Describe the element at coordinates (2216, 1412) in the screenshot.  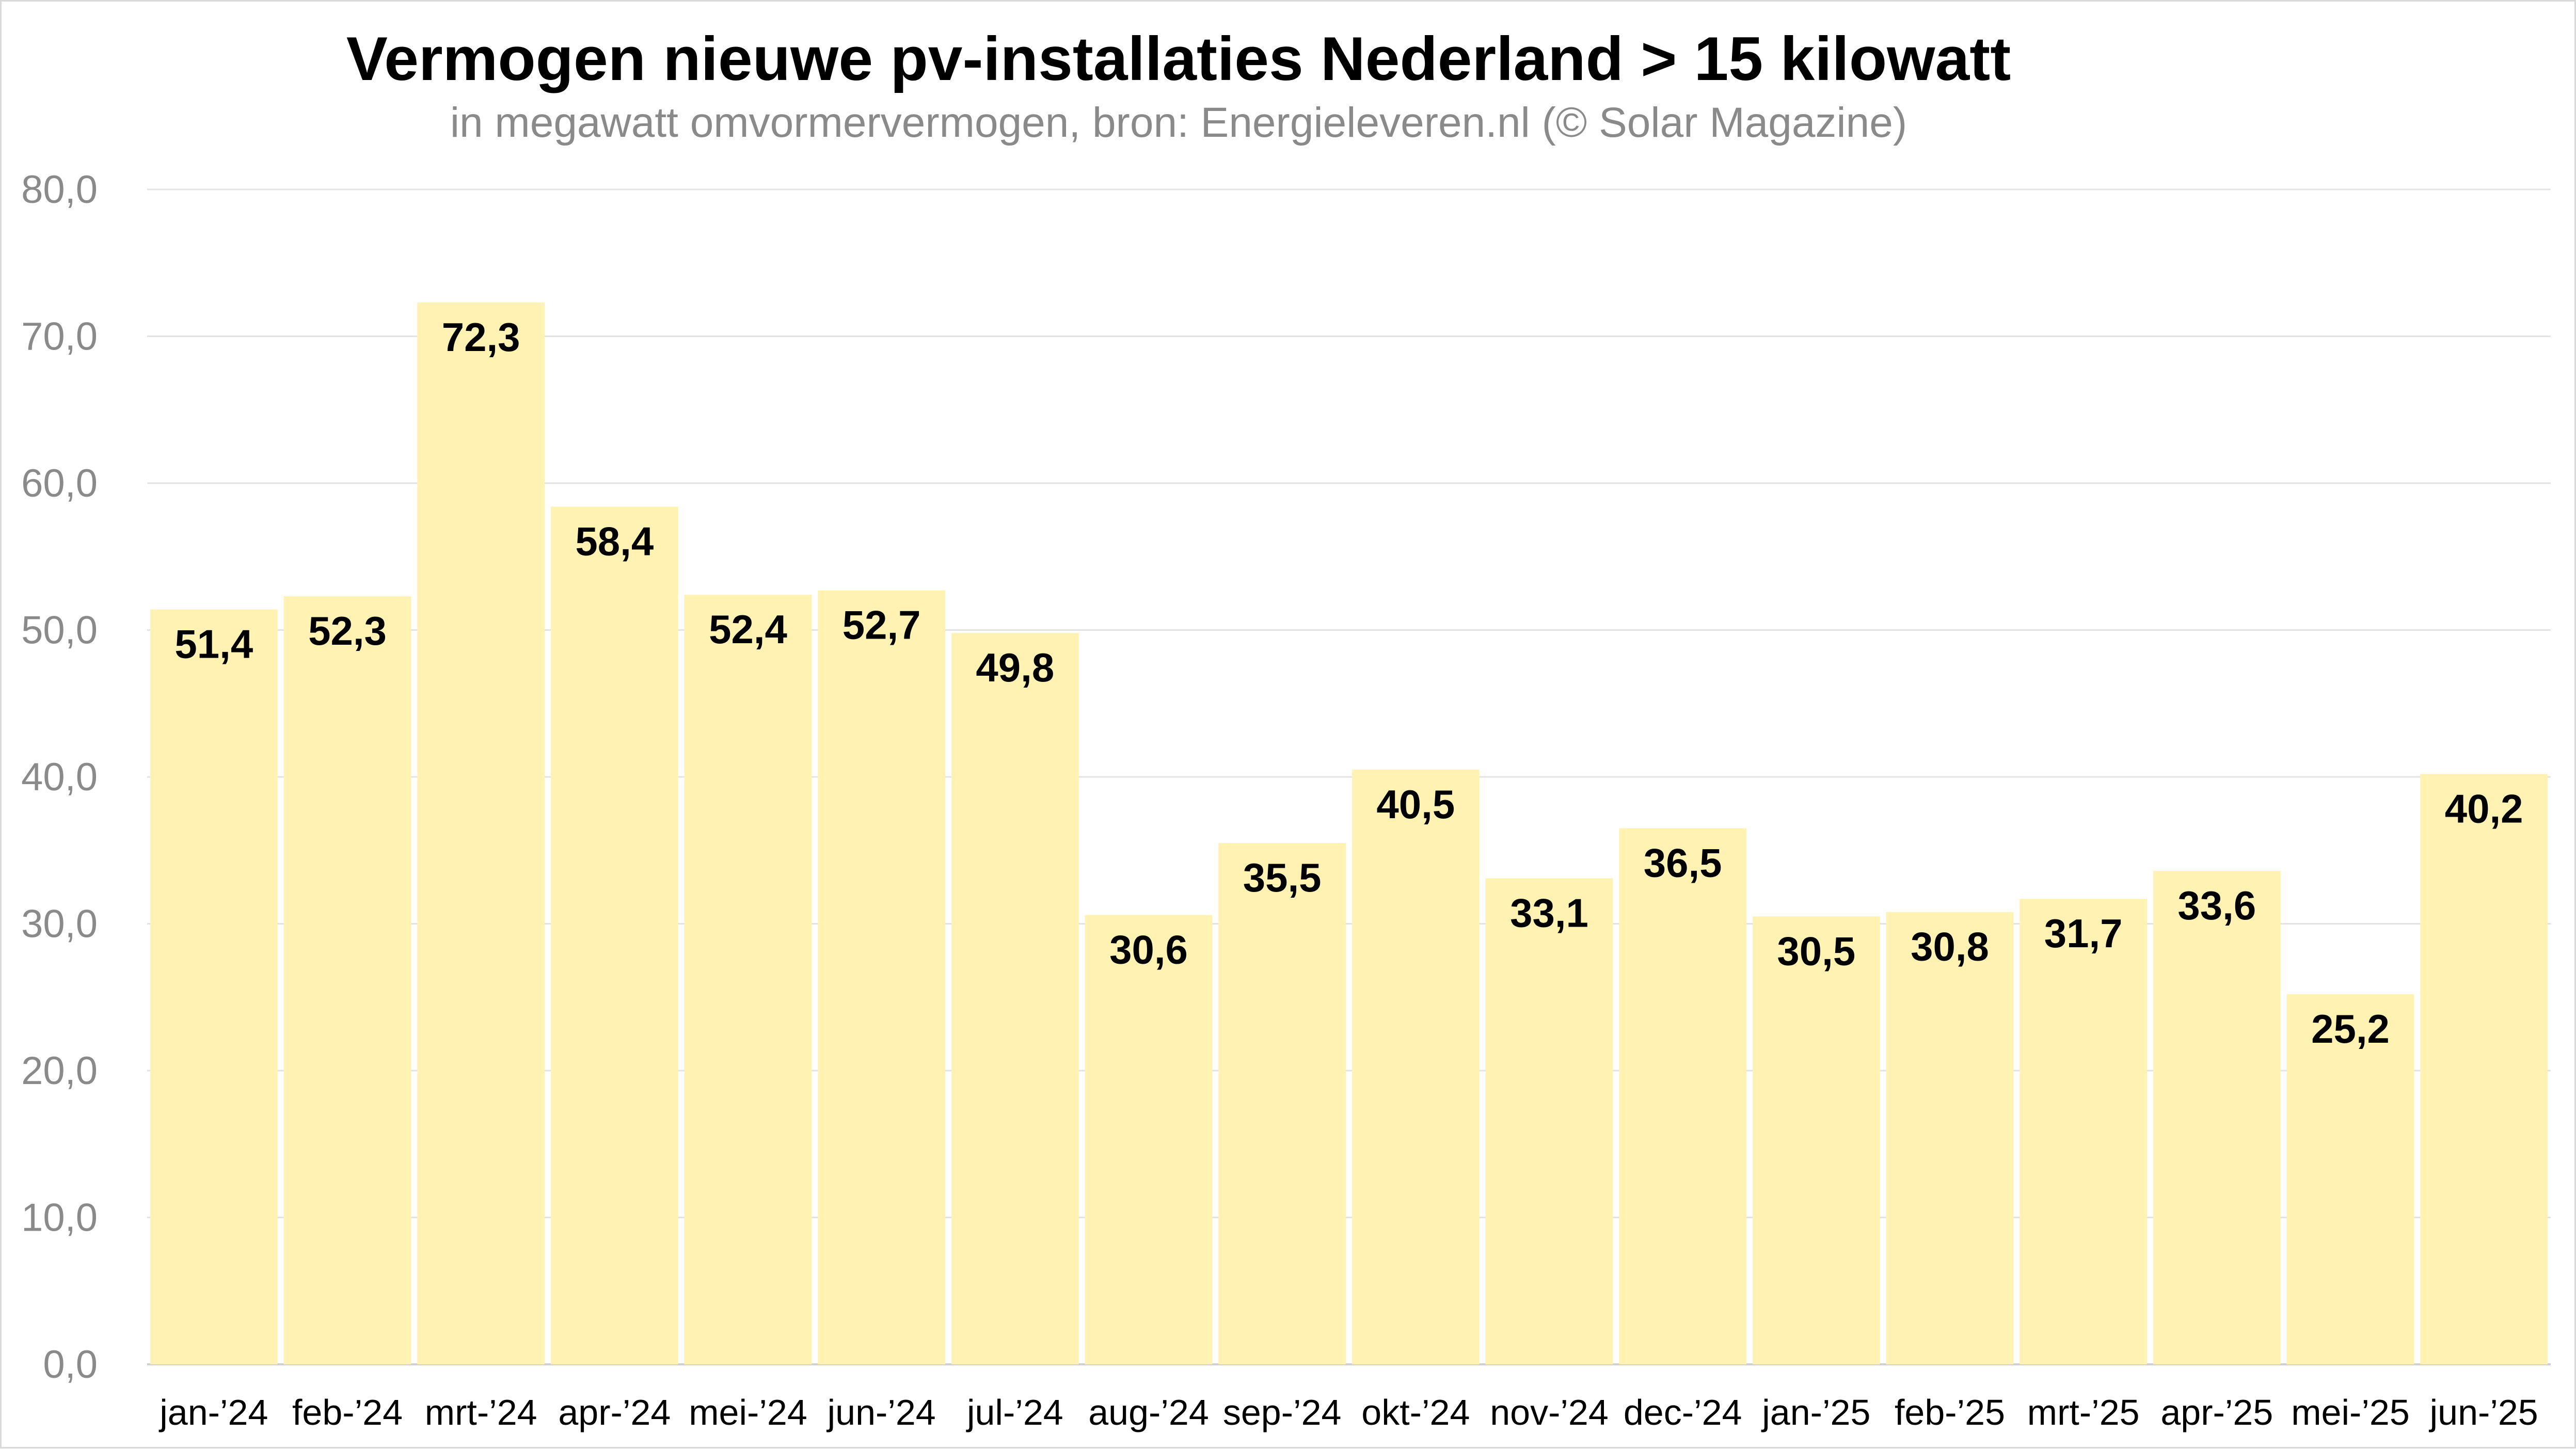
I see `x-tick-label: apr-’25` at that location.